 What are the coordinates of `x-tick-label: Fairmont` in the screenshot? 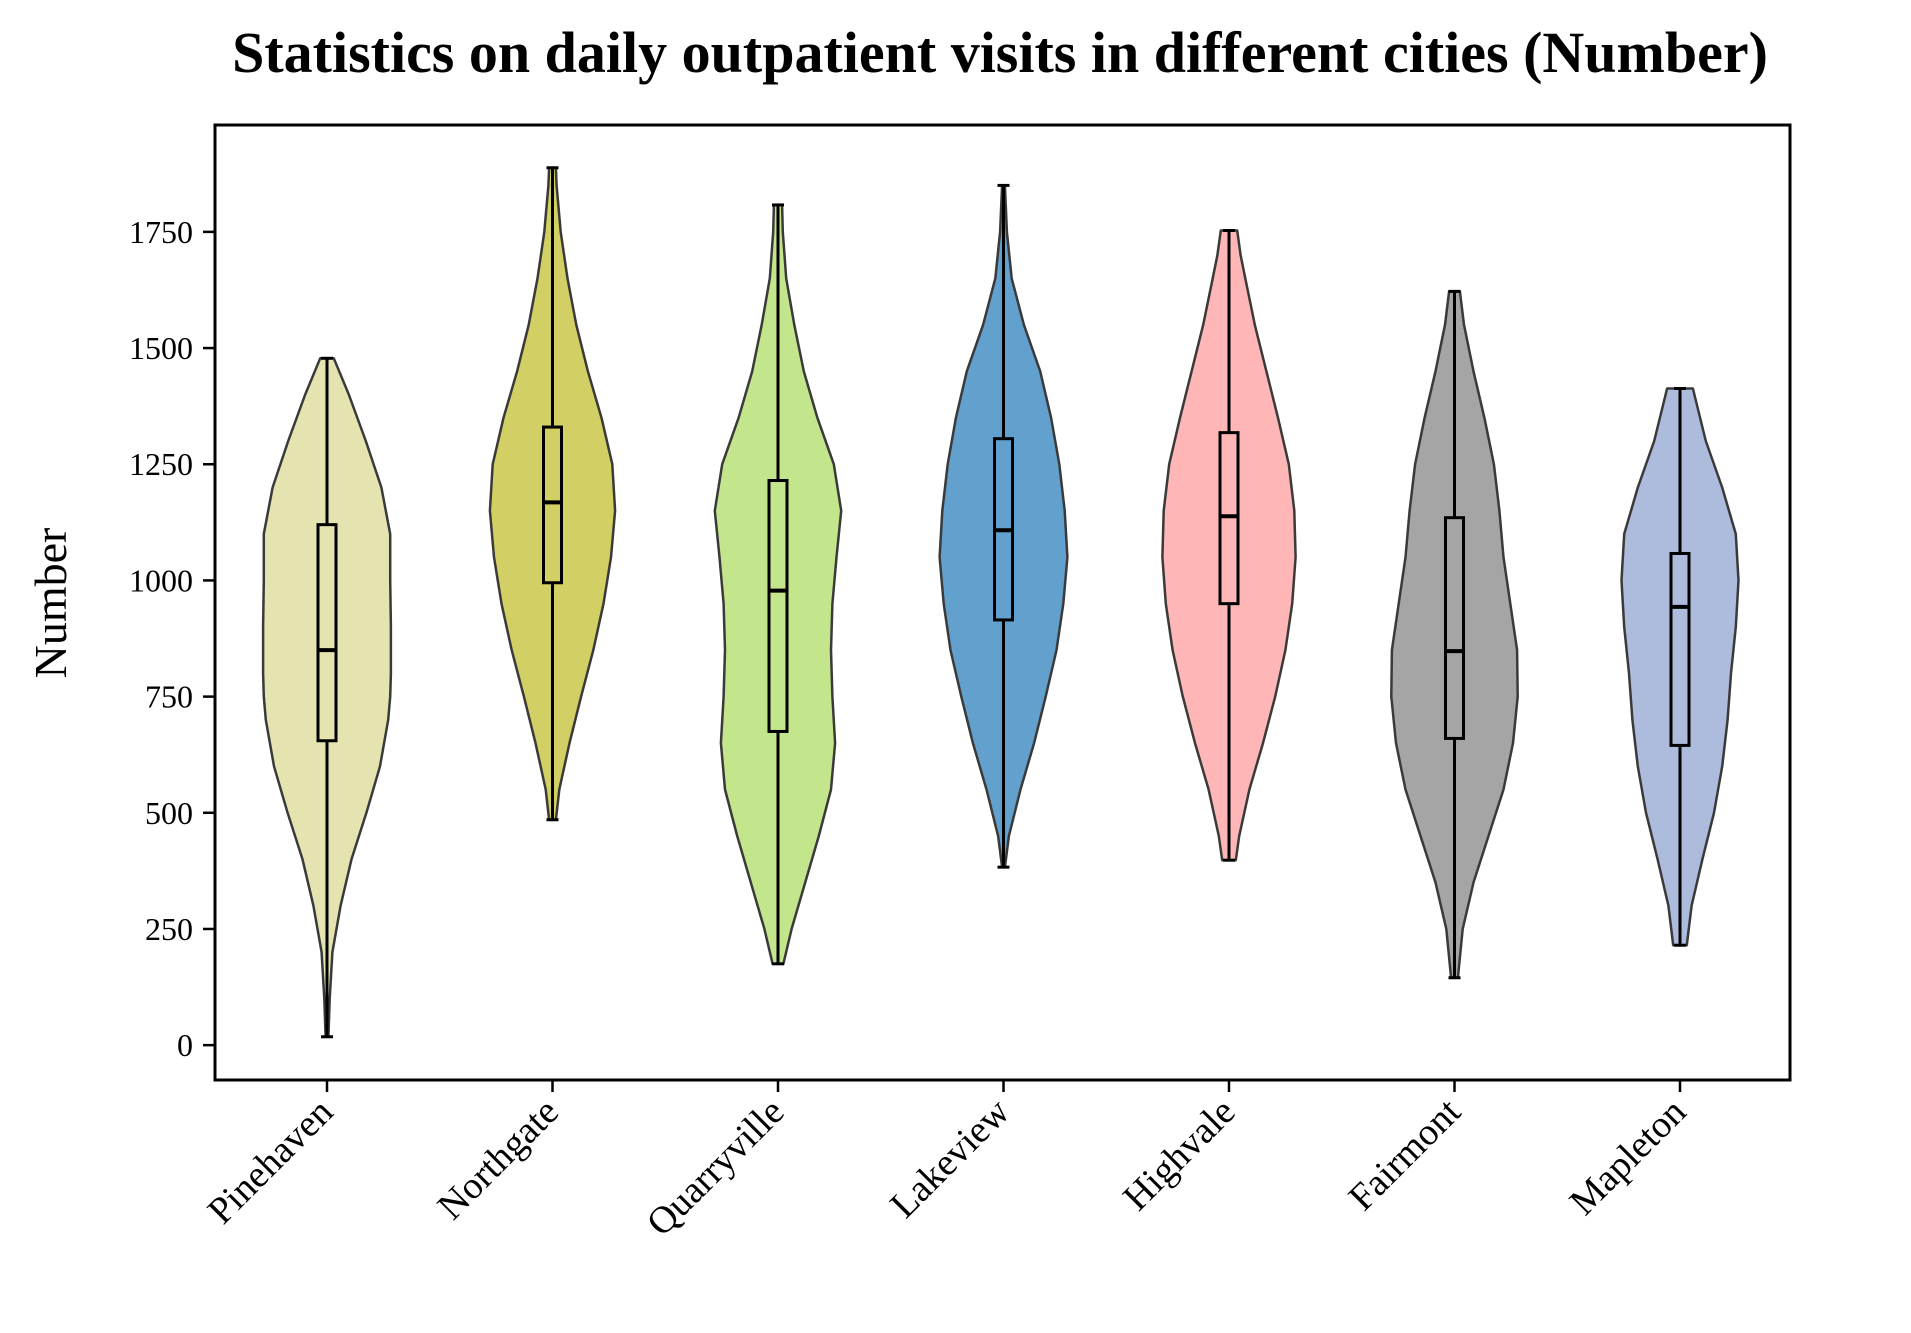 It's located at (1405, 1154).